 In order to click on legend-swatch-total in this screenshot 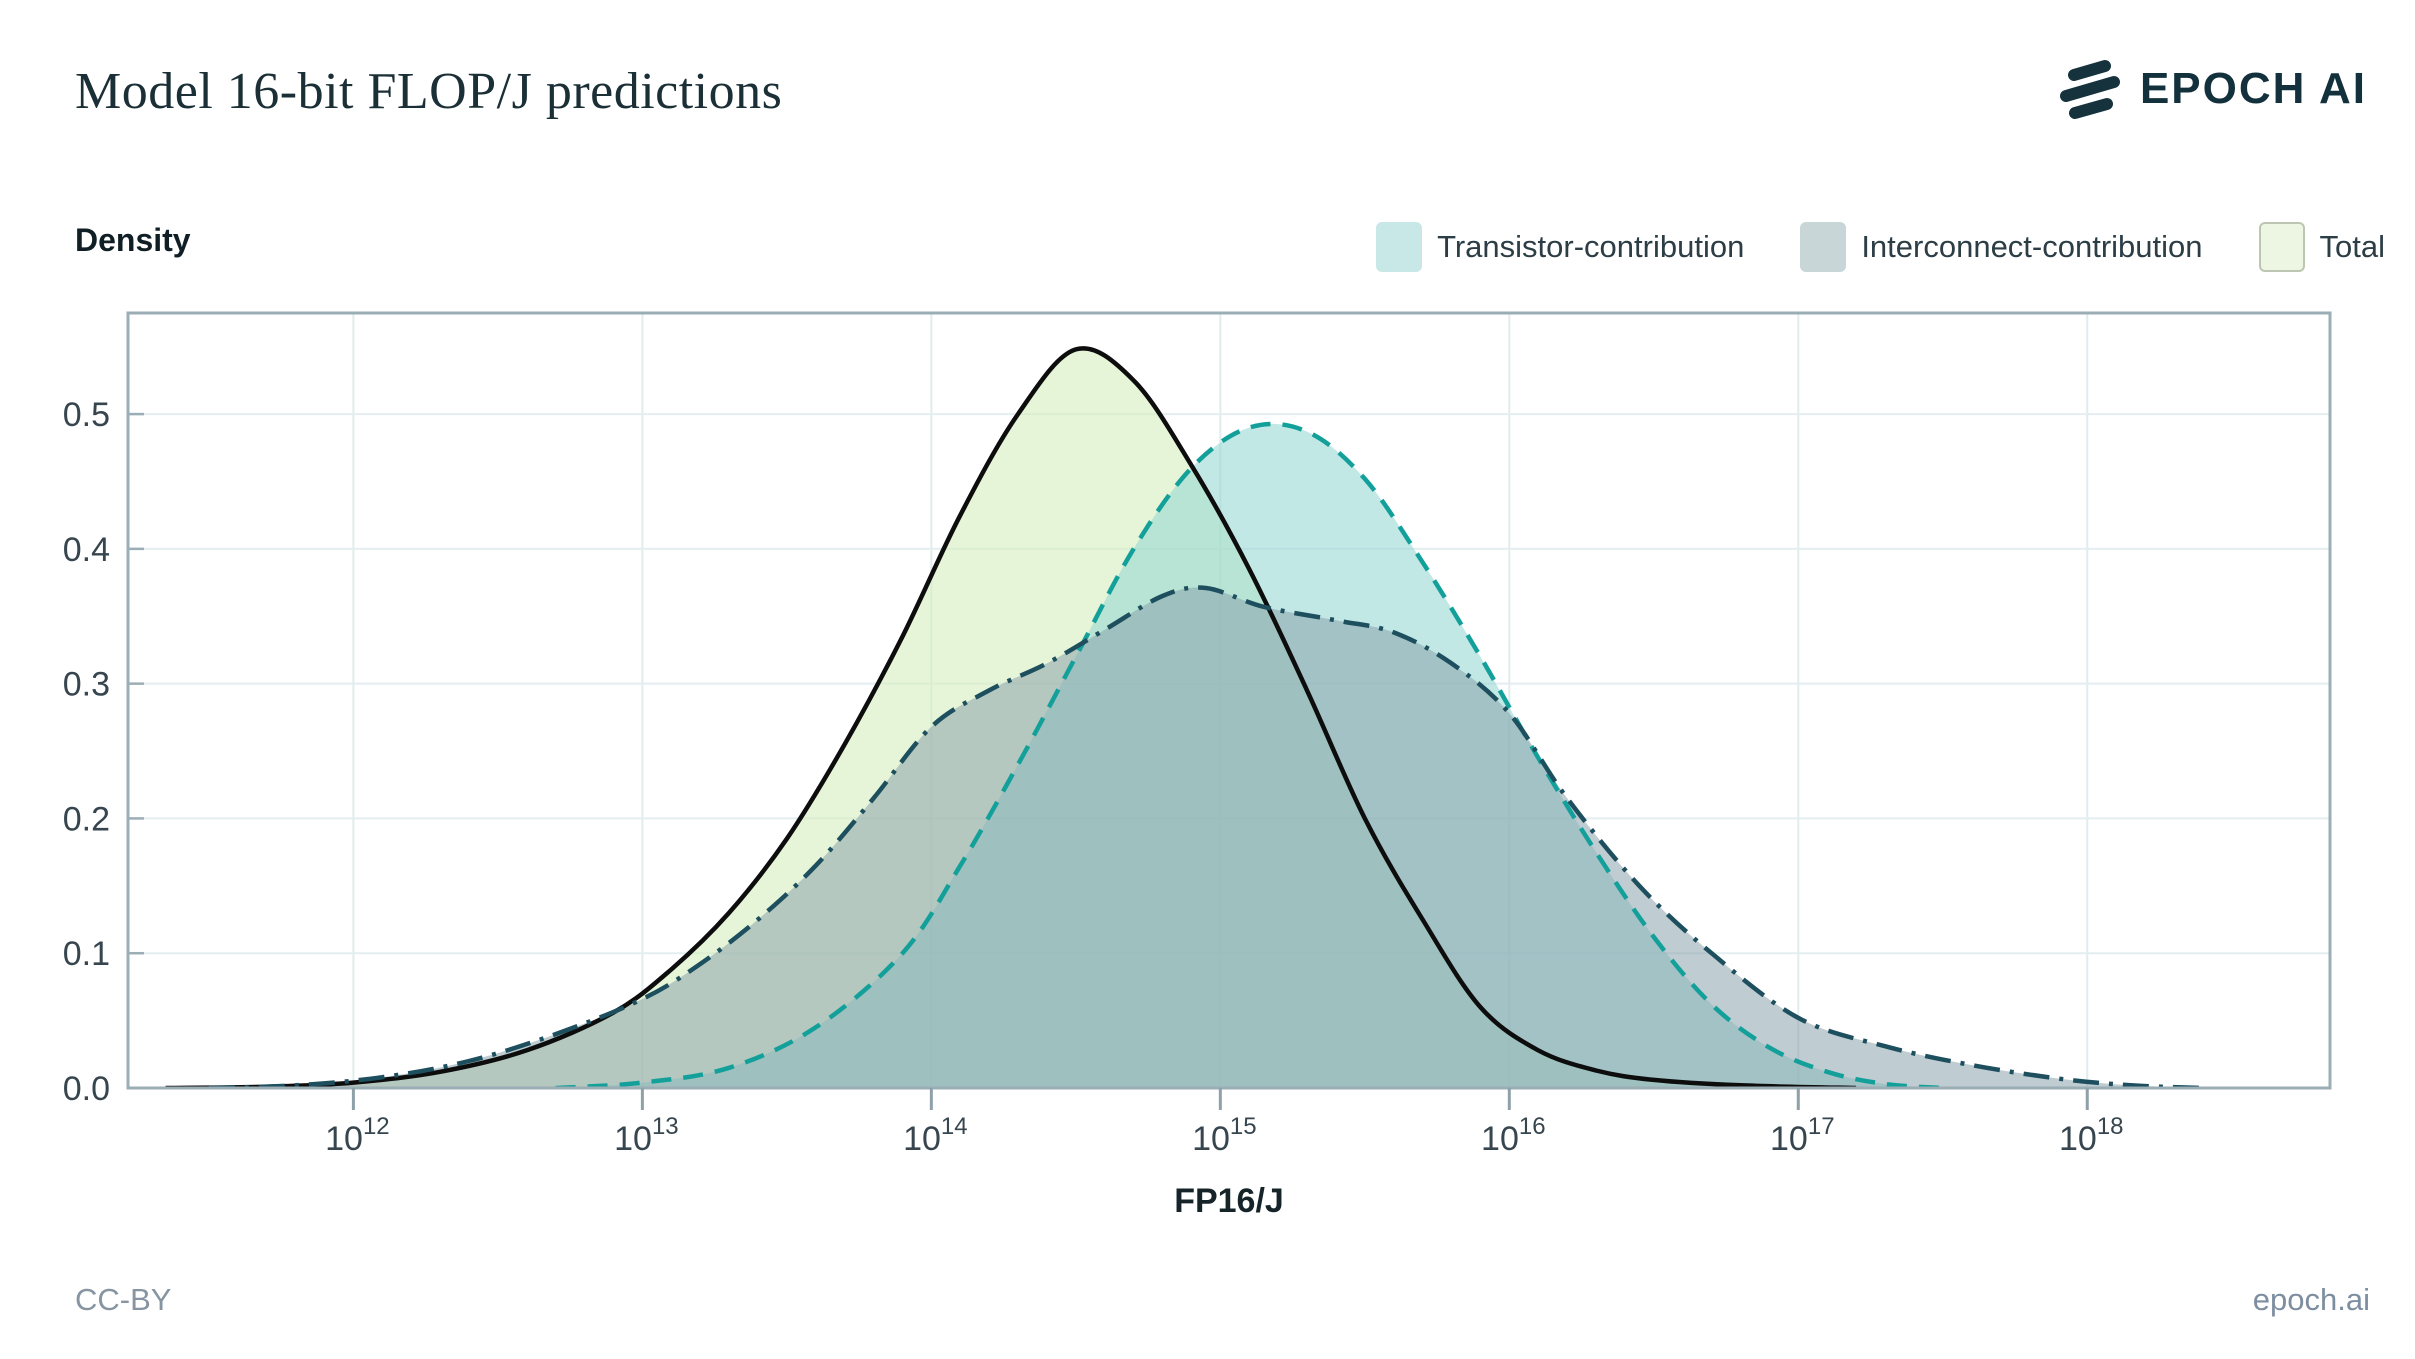, I will do `click(2281, 247)`.